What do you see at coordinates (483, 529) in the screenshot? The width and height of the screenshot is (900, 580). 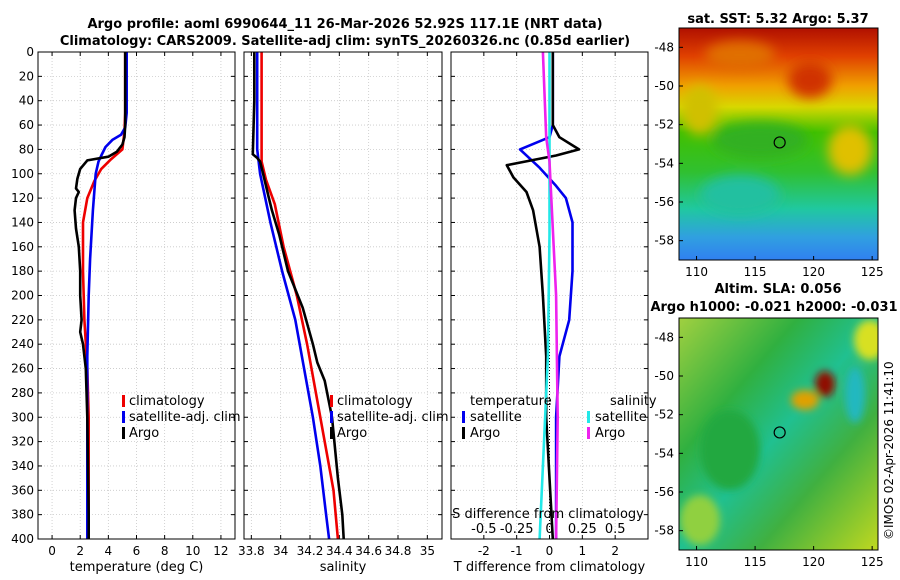 I see `s-tick-label: -0.5` at bounding box center [483, 529].